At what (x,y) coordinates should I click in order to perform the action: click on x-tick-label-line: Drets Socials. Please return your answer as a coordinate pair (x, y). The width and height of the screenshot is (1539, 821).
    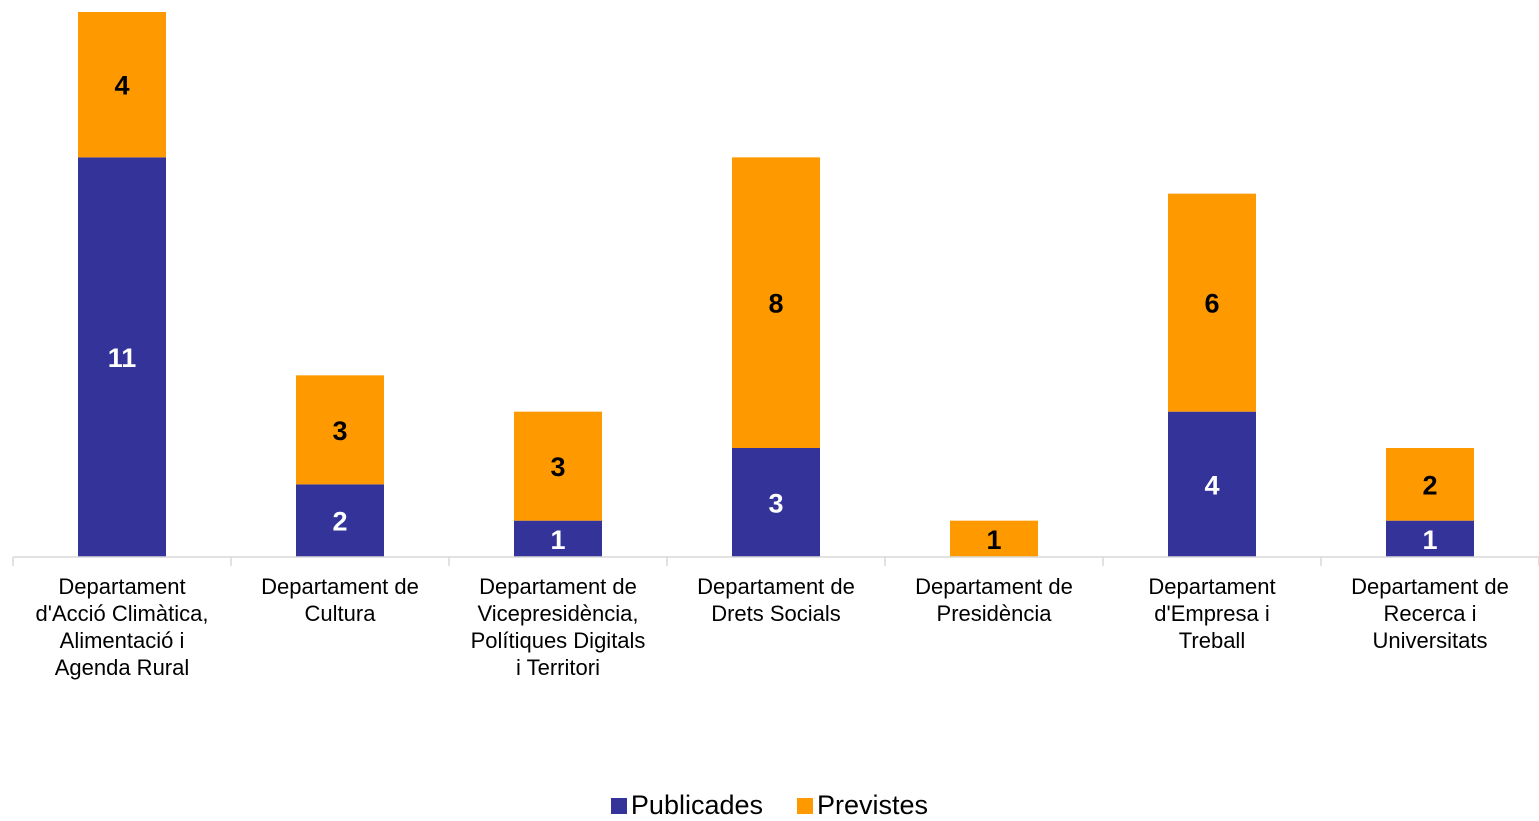
    Looking at the image, I should click on (776, 613).